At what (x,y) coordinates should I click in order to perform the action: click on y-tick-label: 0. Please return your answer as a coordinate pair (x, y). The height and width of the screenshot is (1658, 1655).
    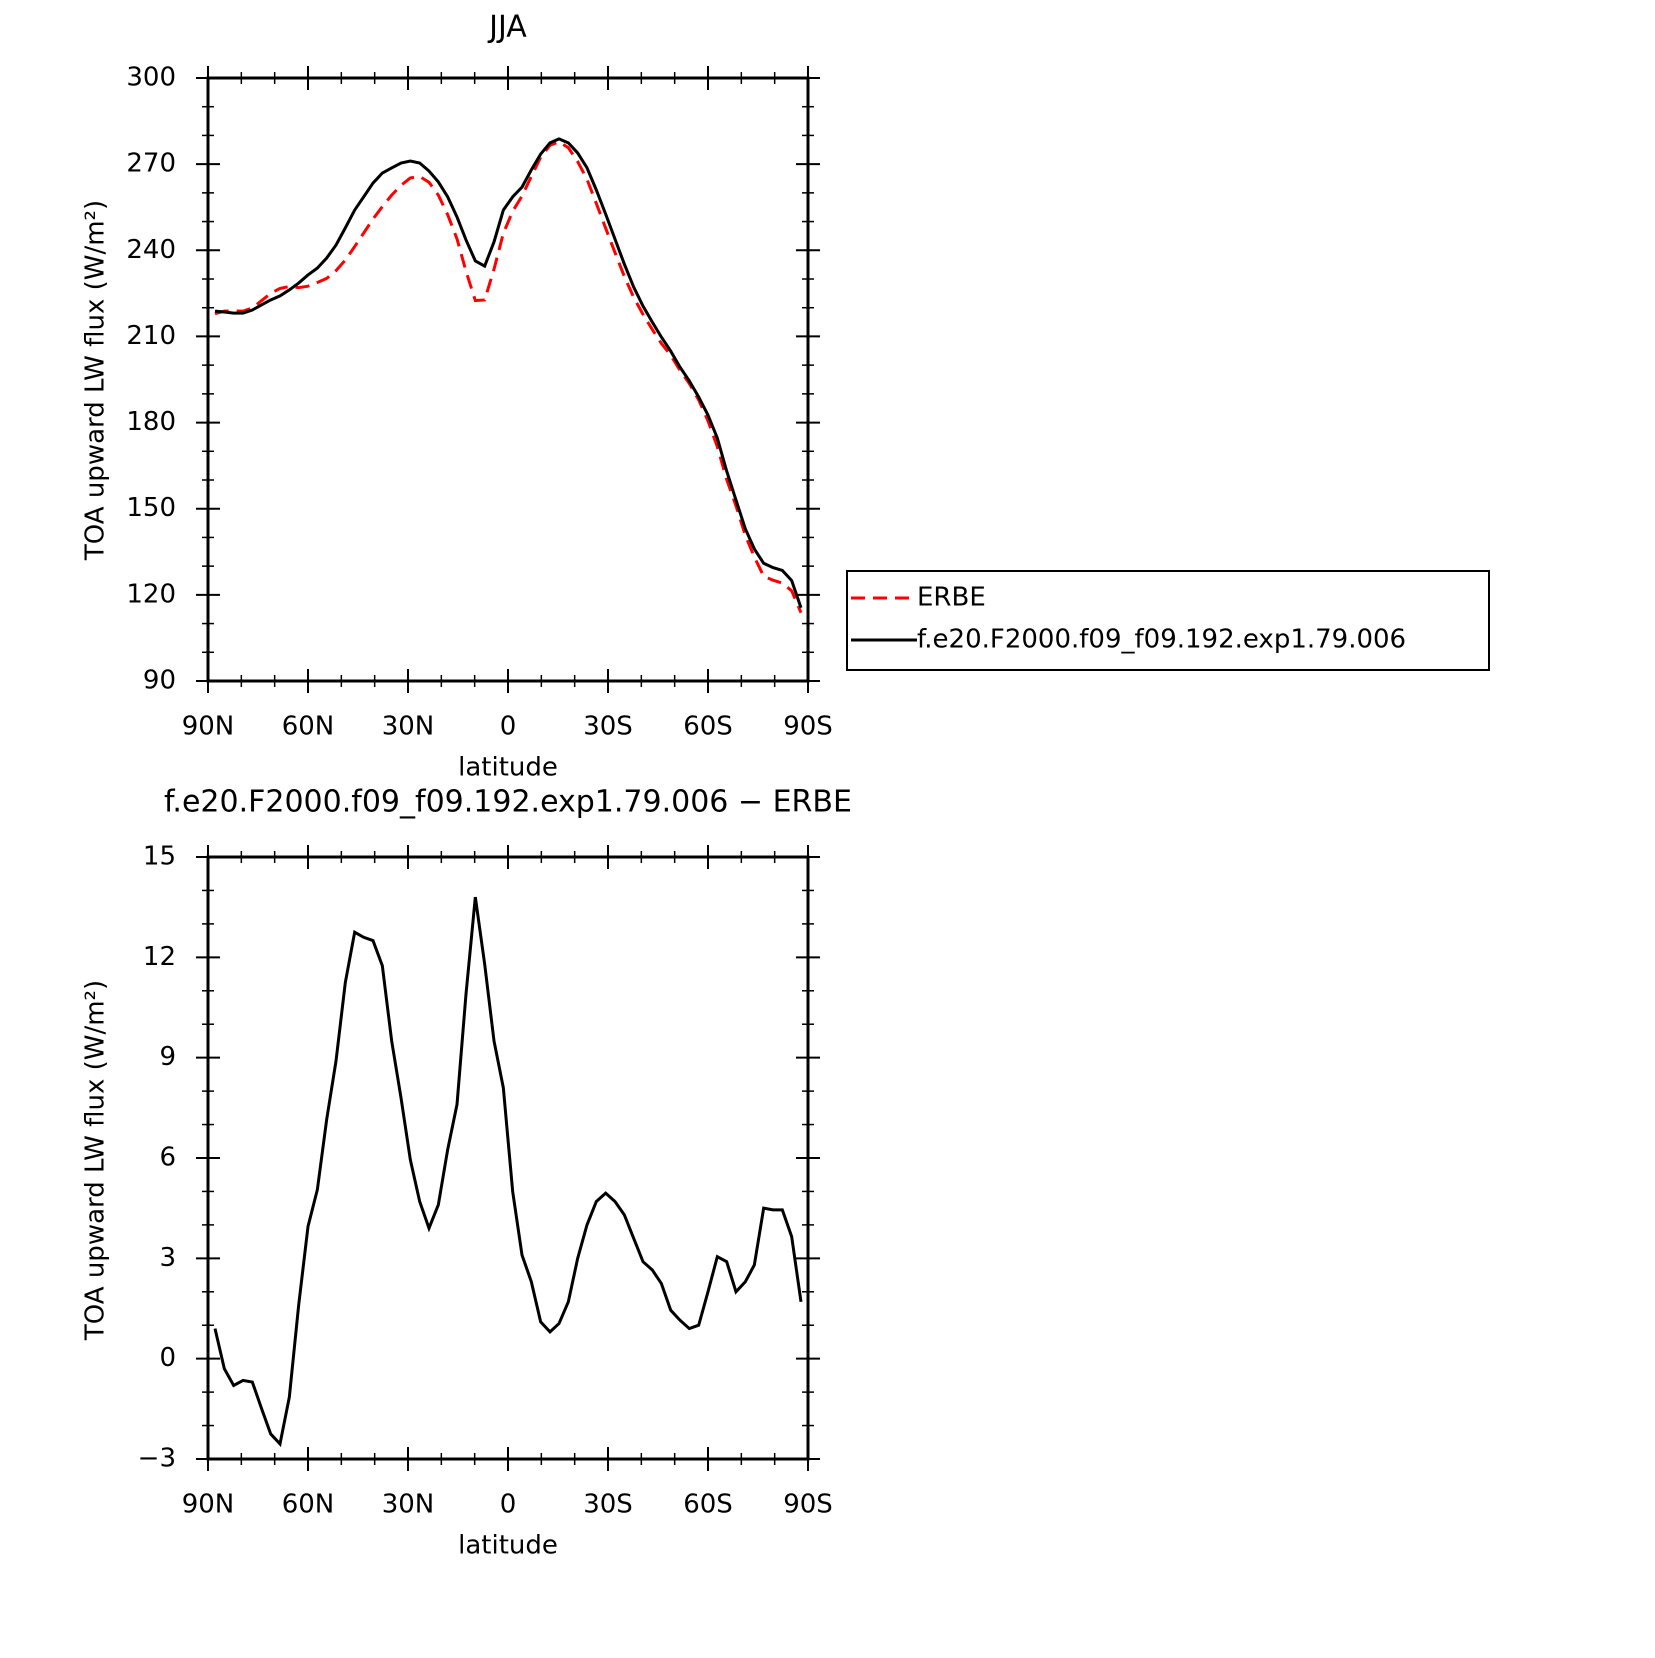
    Looking at the image, I should click on (167, 1358).